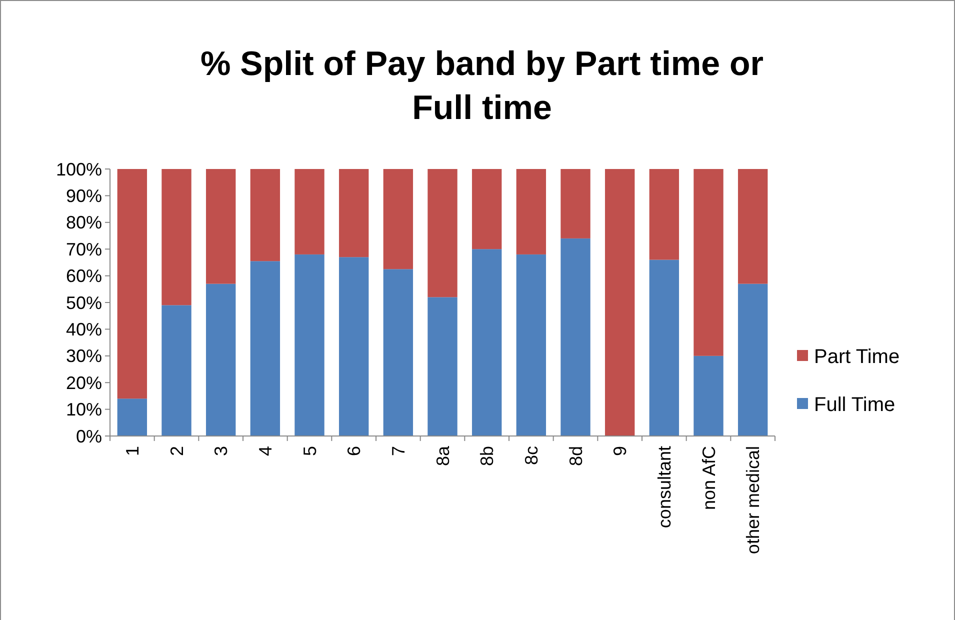  I want to click on x-tick-label: 8a, so click(442, 455).